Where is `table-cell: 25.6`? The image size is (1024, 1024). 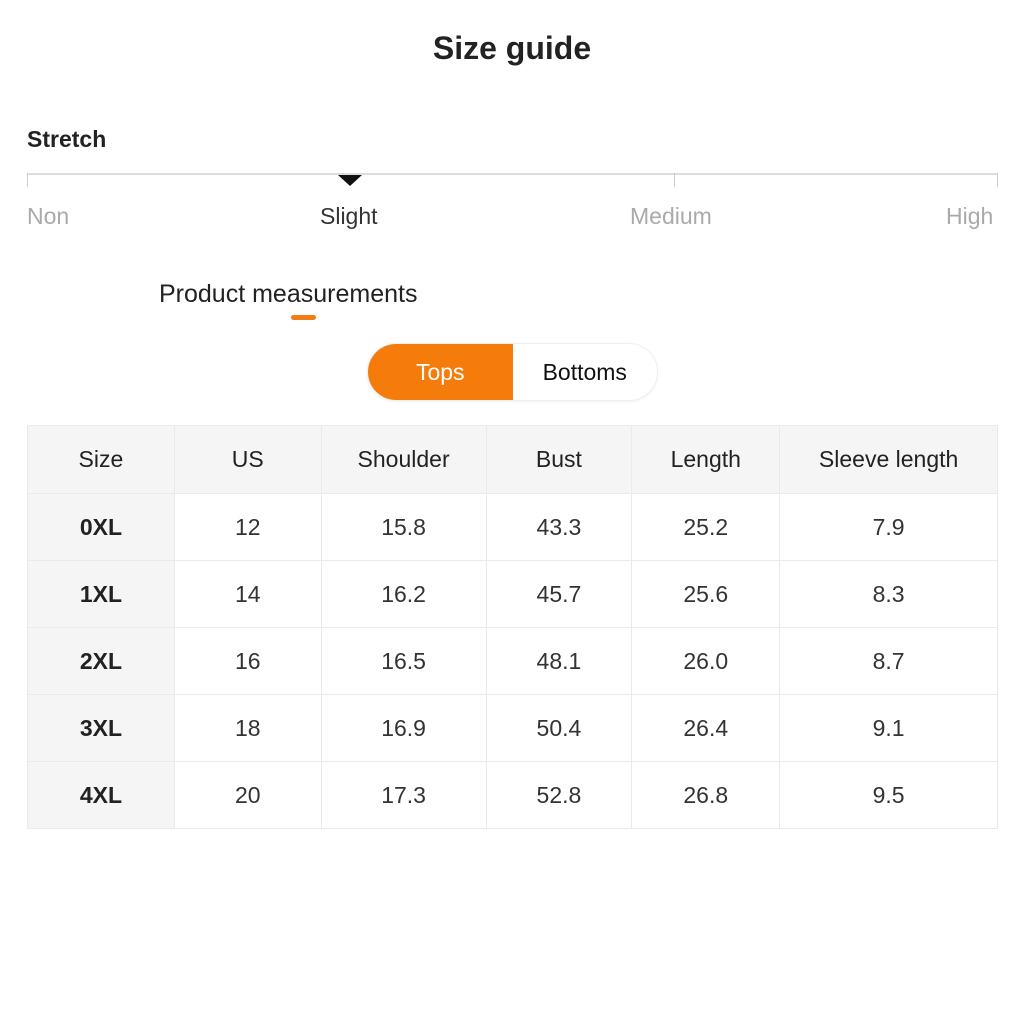 table-cell: 25.6 is located at coordinates (706, 594).